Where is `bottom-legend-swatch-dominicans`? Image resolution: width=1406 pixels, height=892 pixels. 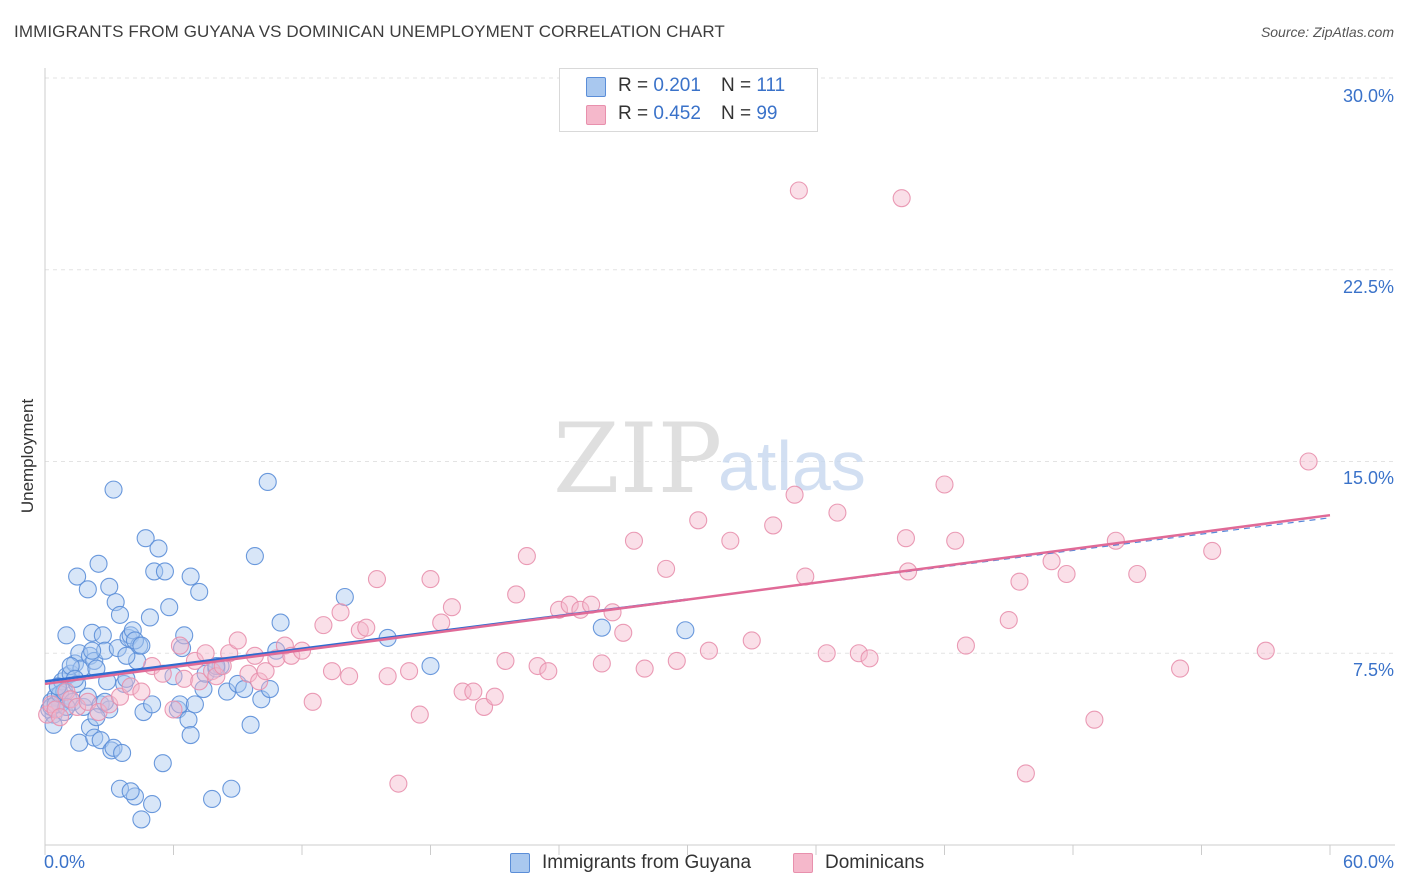
bottom-legend-swatch-dominicans is located at coordinates (803, 863).